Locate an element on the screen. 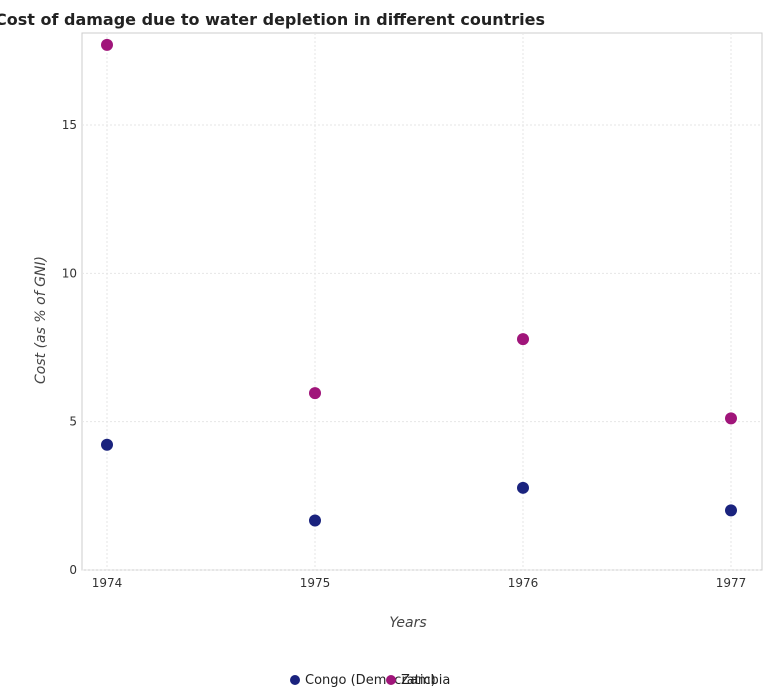  y-tick-label: 0 is located at coordinates (73, 570).